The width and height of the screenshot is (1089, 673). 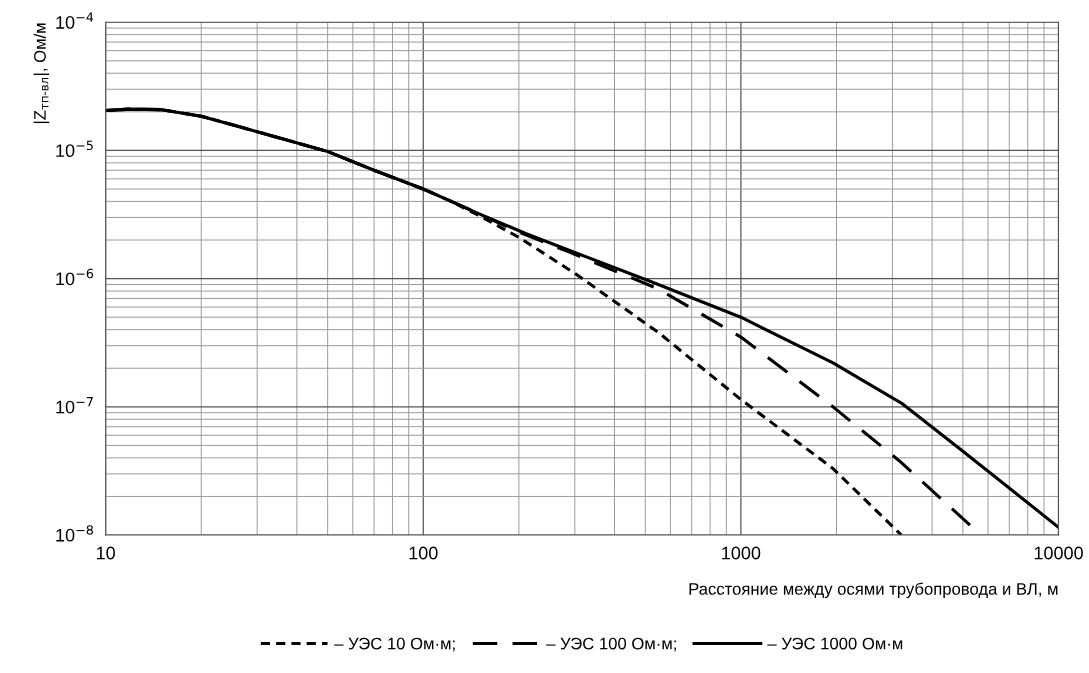 What do you see at coordinates (105, 553) in the screenshot?
I see `x-tick-label: 10` at bounding box center [105, 553].